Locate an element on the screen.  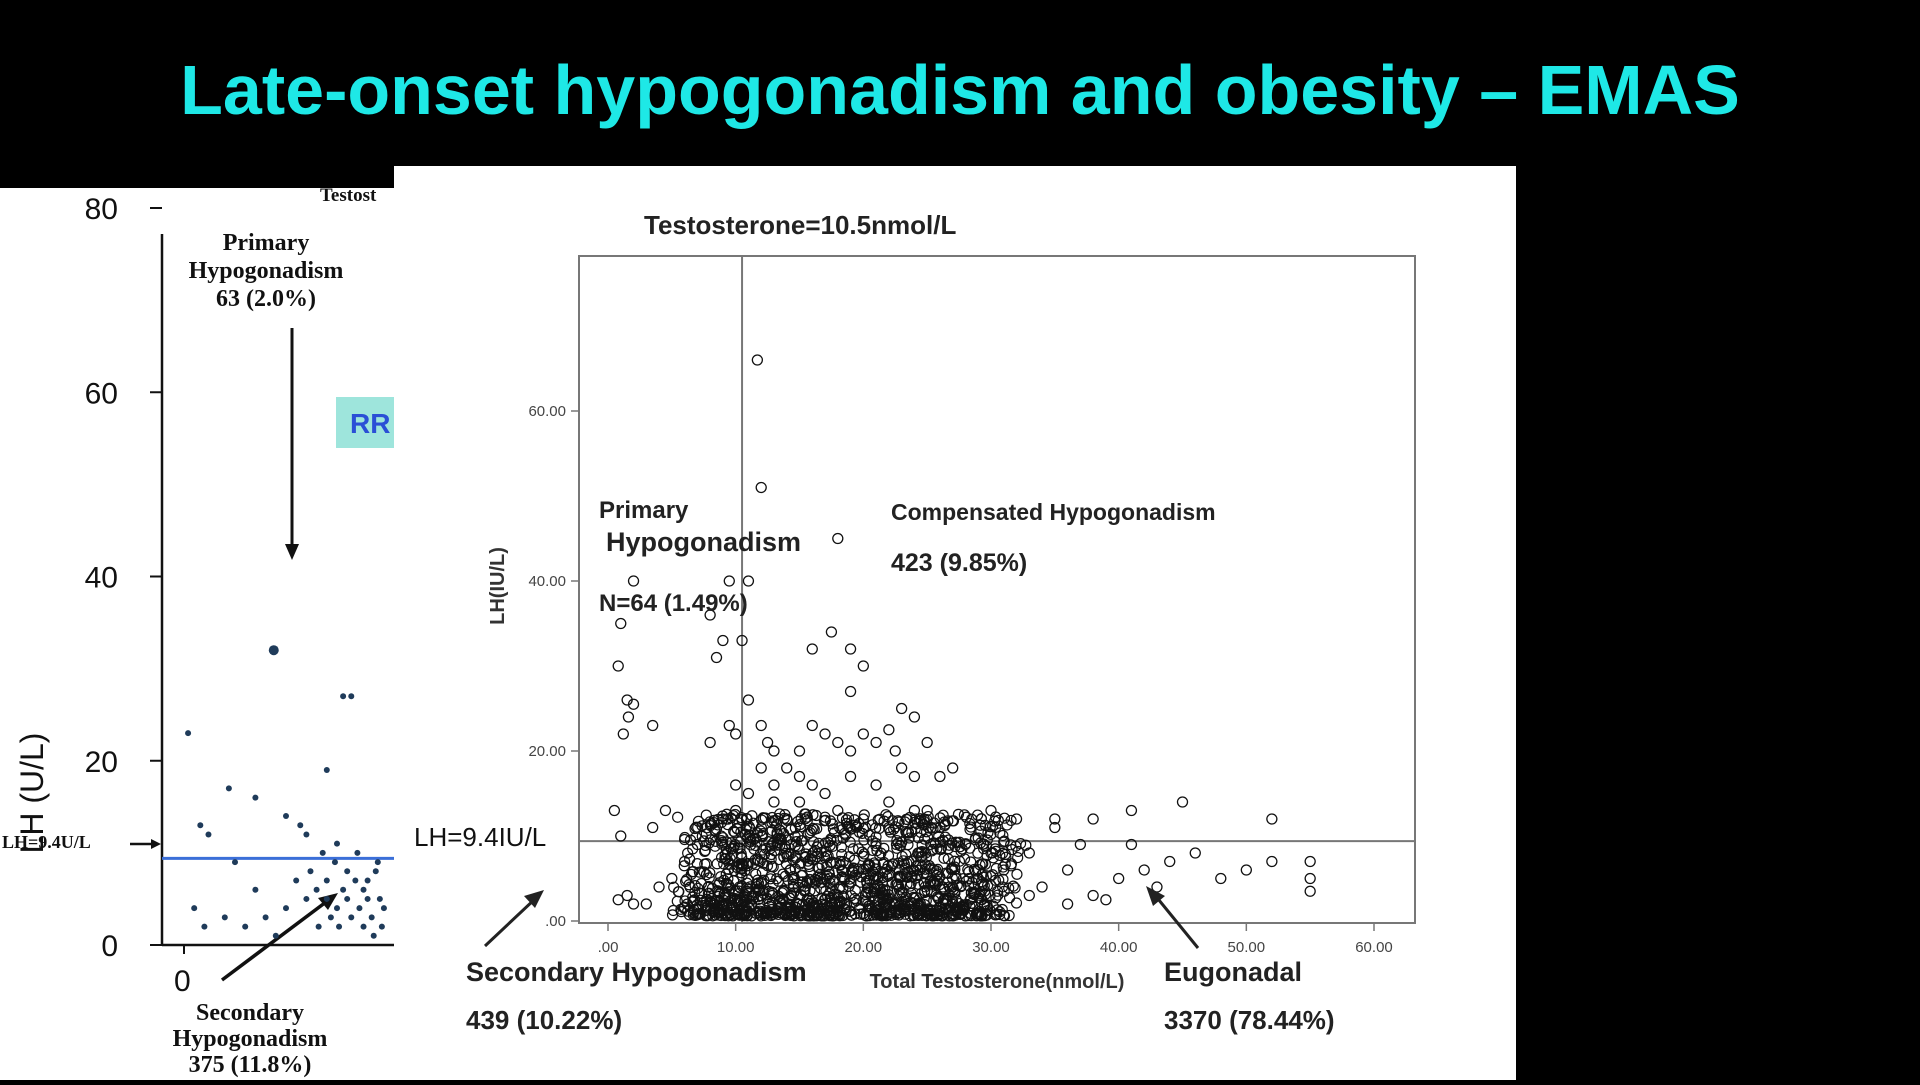
left-y-tick-label: 0 is located at coordinates (109, 946).